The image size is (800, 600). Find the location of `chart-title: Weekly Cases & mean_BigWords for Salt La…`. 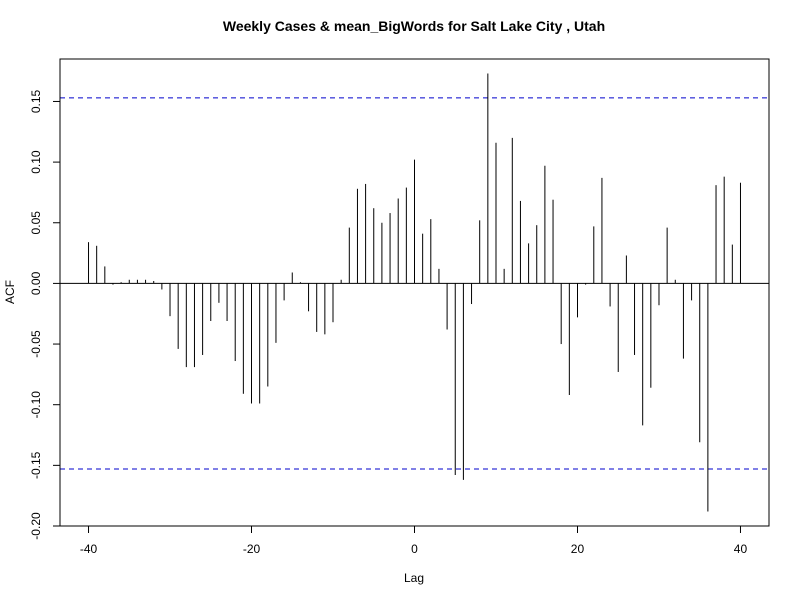

chart-title: Weekly Cases & mean_BigWords for Salt La… is located at coordinates (414, 26).